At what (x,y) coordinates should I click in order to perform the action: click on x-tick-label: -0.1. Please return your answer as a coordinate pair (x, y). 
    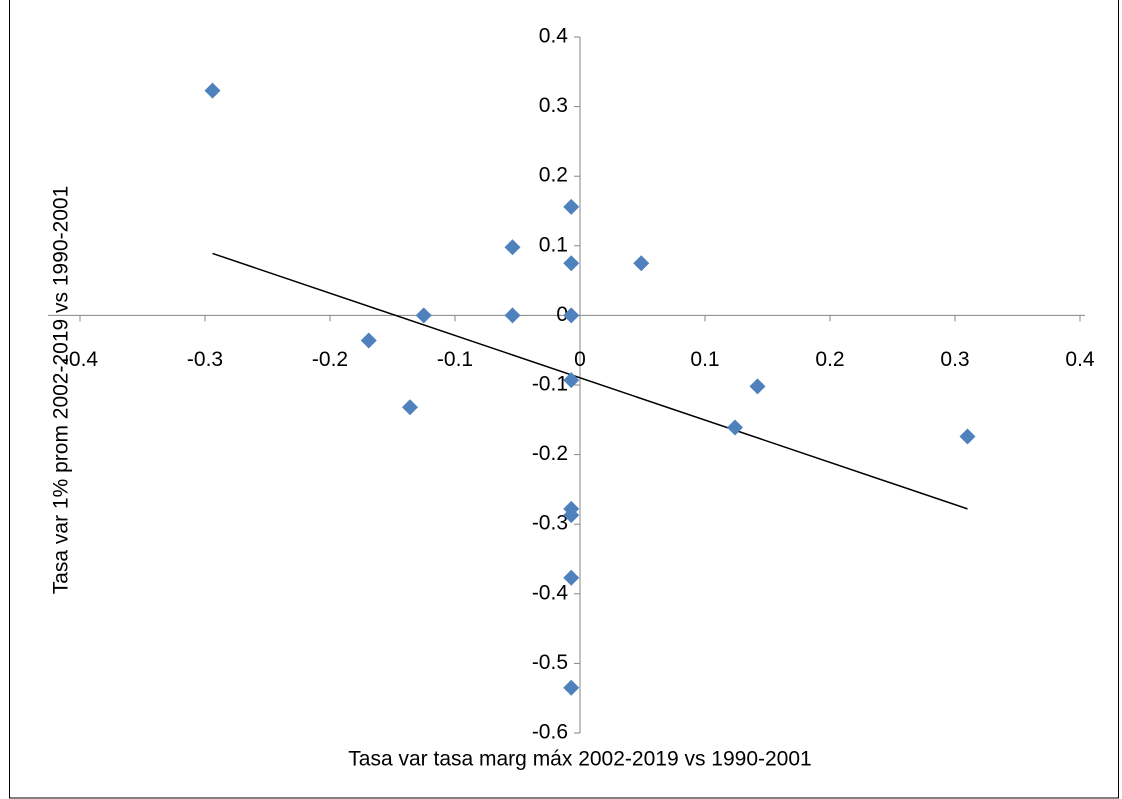
    Looking at the image, I should click on (455, 359).